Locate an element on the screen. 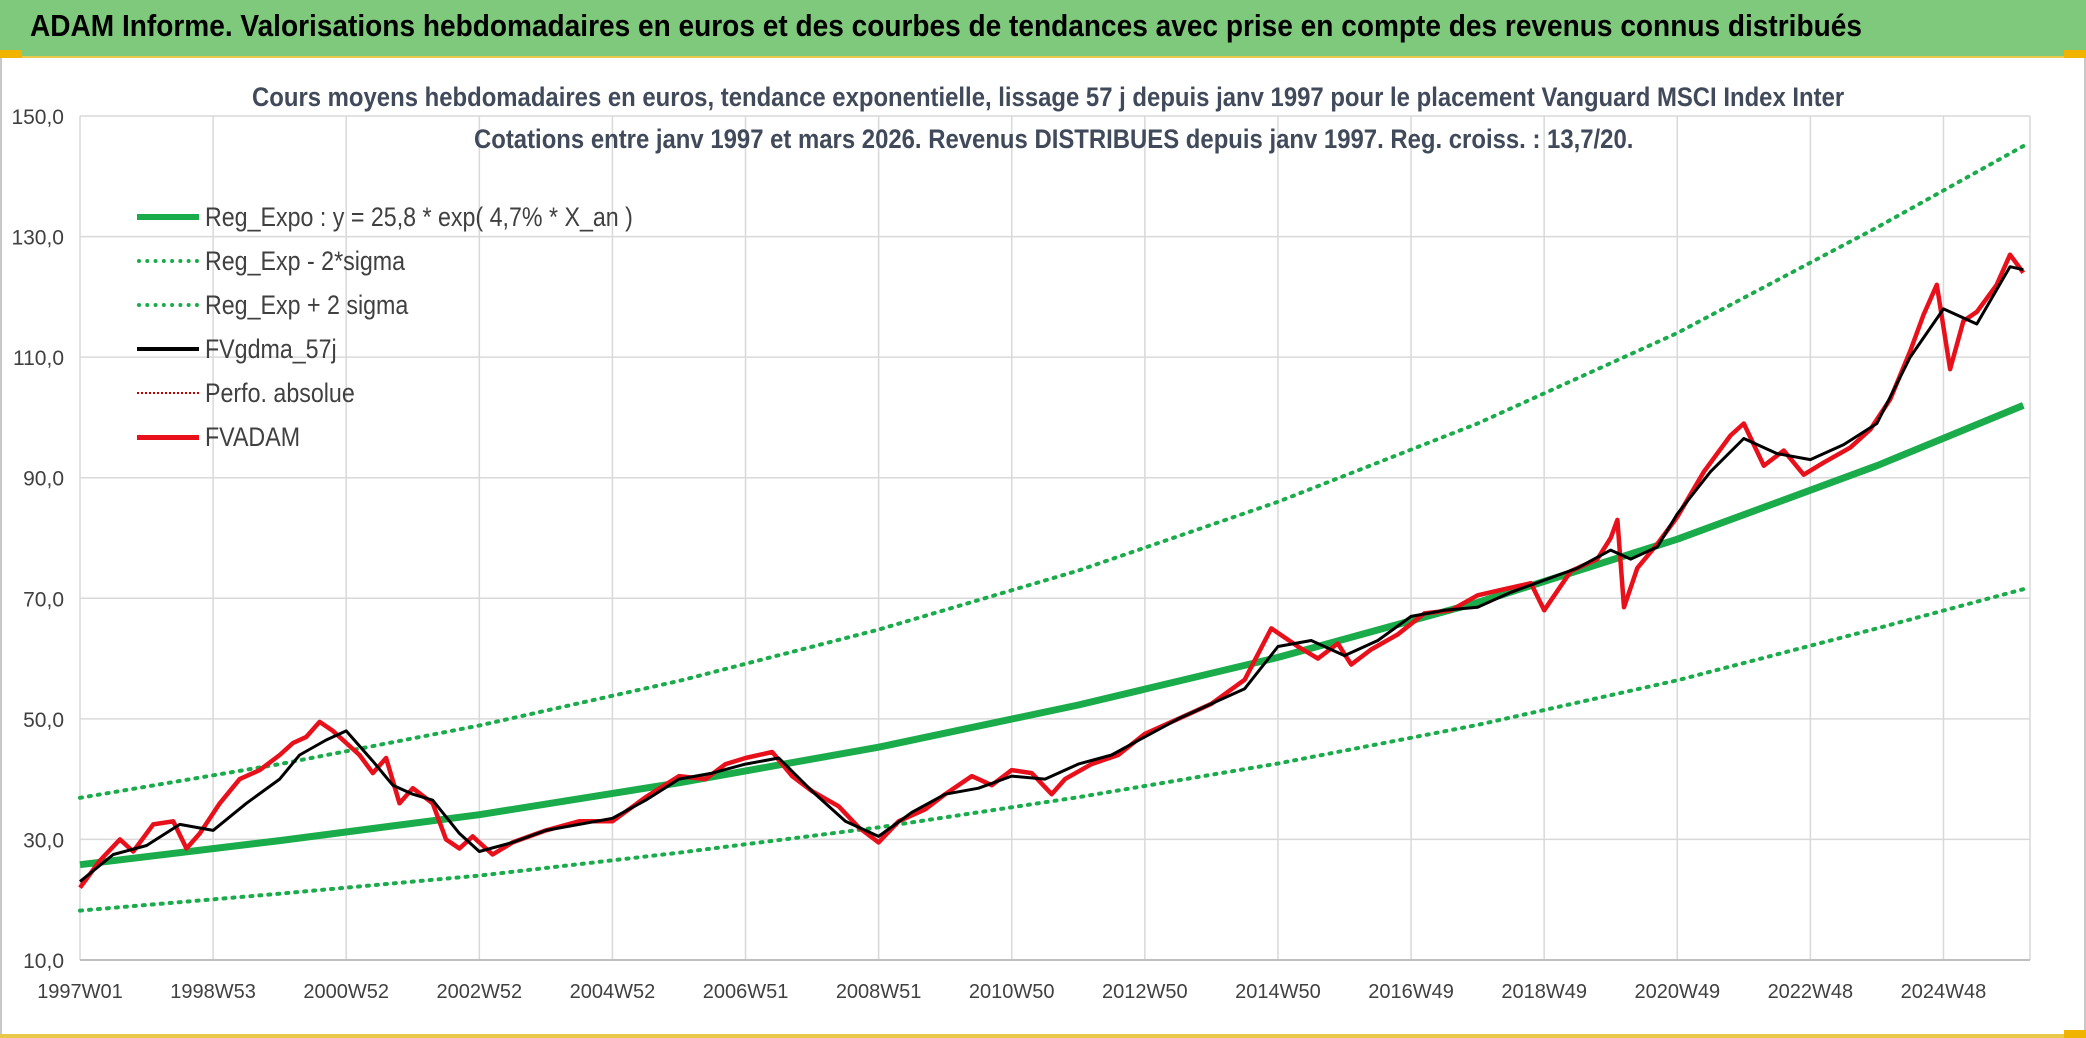 This screenshot has width=2086, height=1038. legend-item-reg-exp-minus: Reg_Exp - 2*sigma is located at coordinates (420, 261).